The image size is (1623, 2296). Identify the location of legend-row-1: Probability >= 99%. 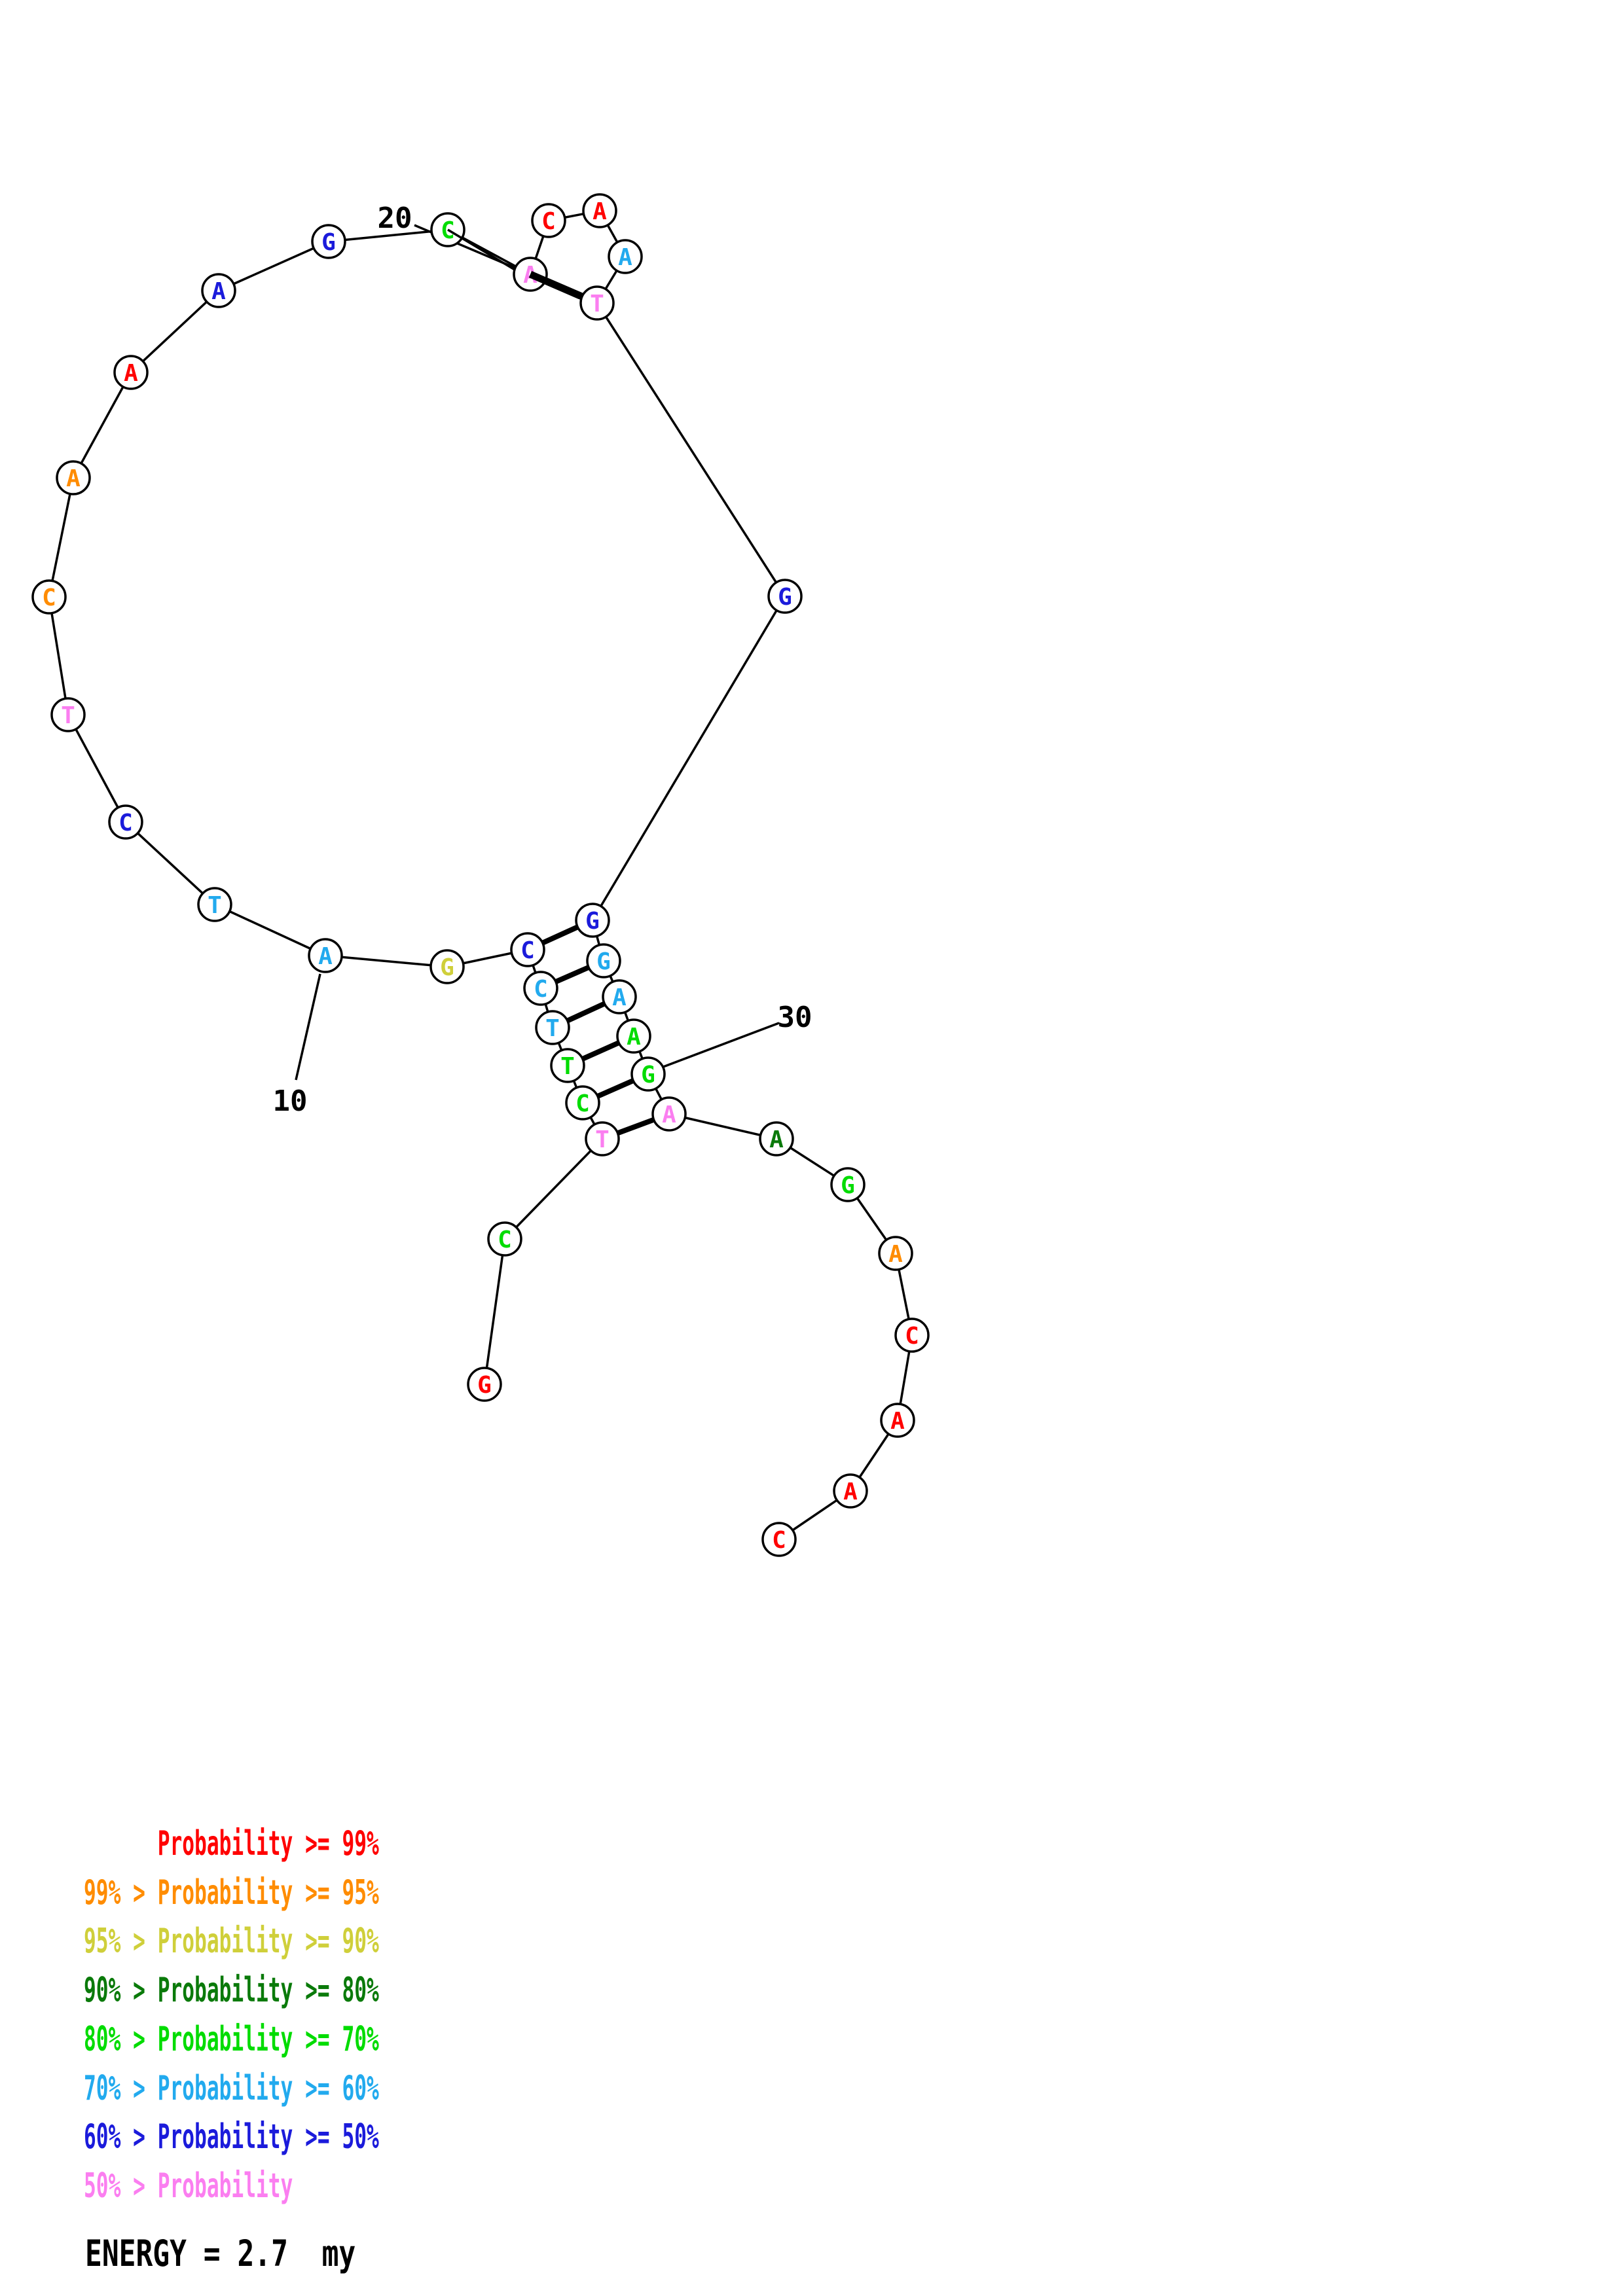
(231, 1843).